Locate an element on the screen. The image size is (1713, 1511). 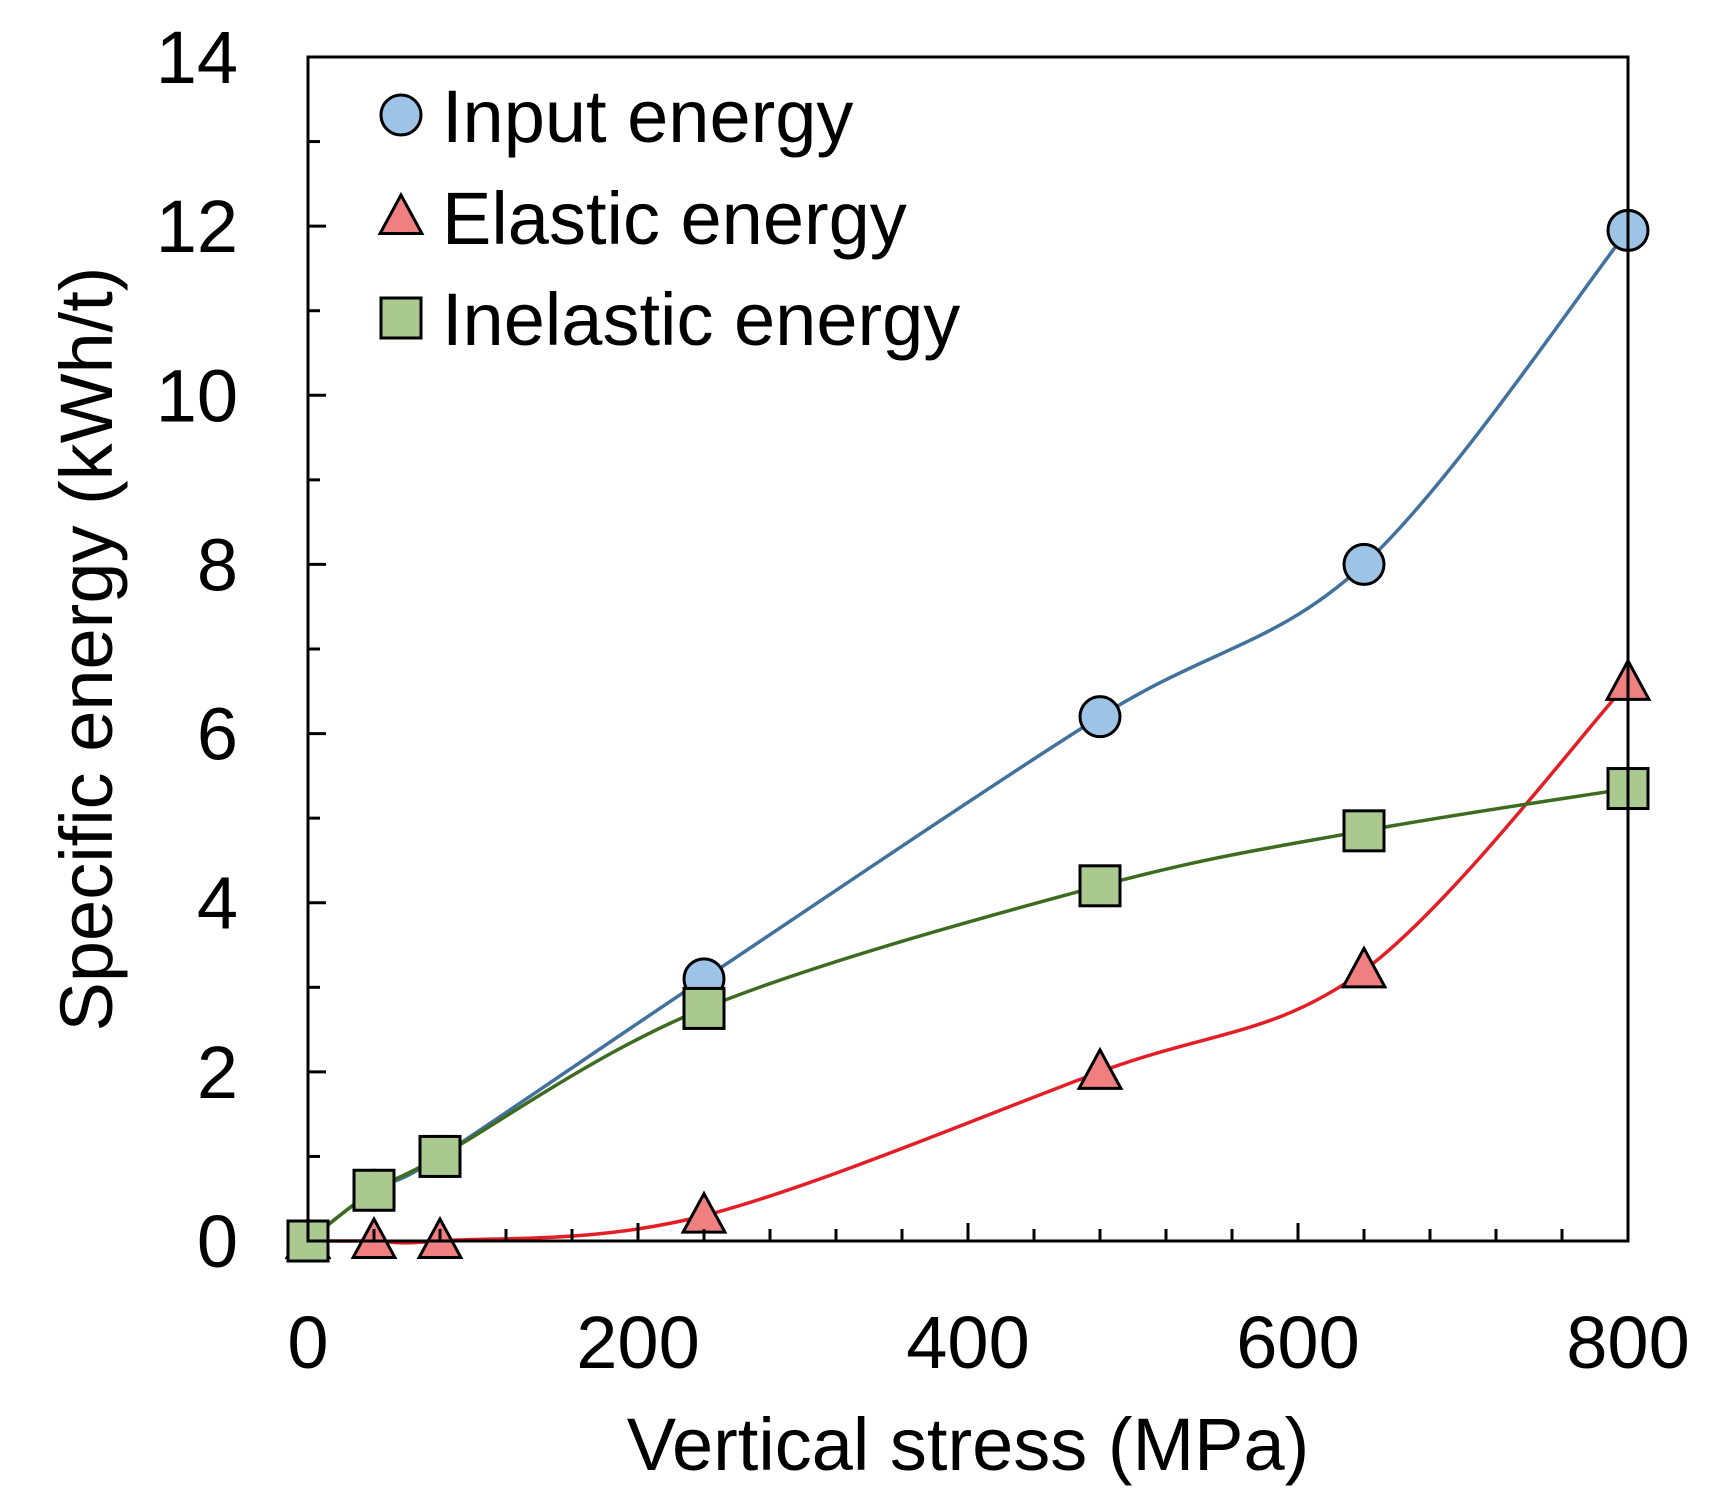
legend-label: Input energy is located at coordinates (647, 116).